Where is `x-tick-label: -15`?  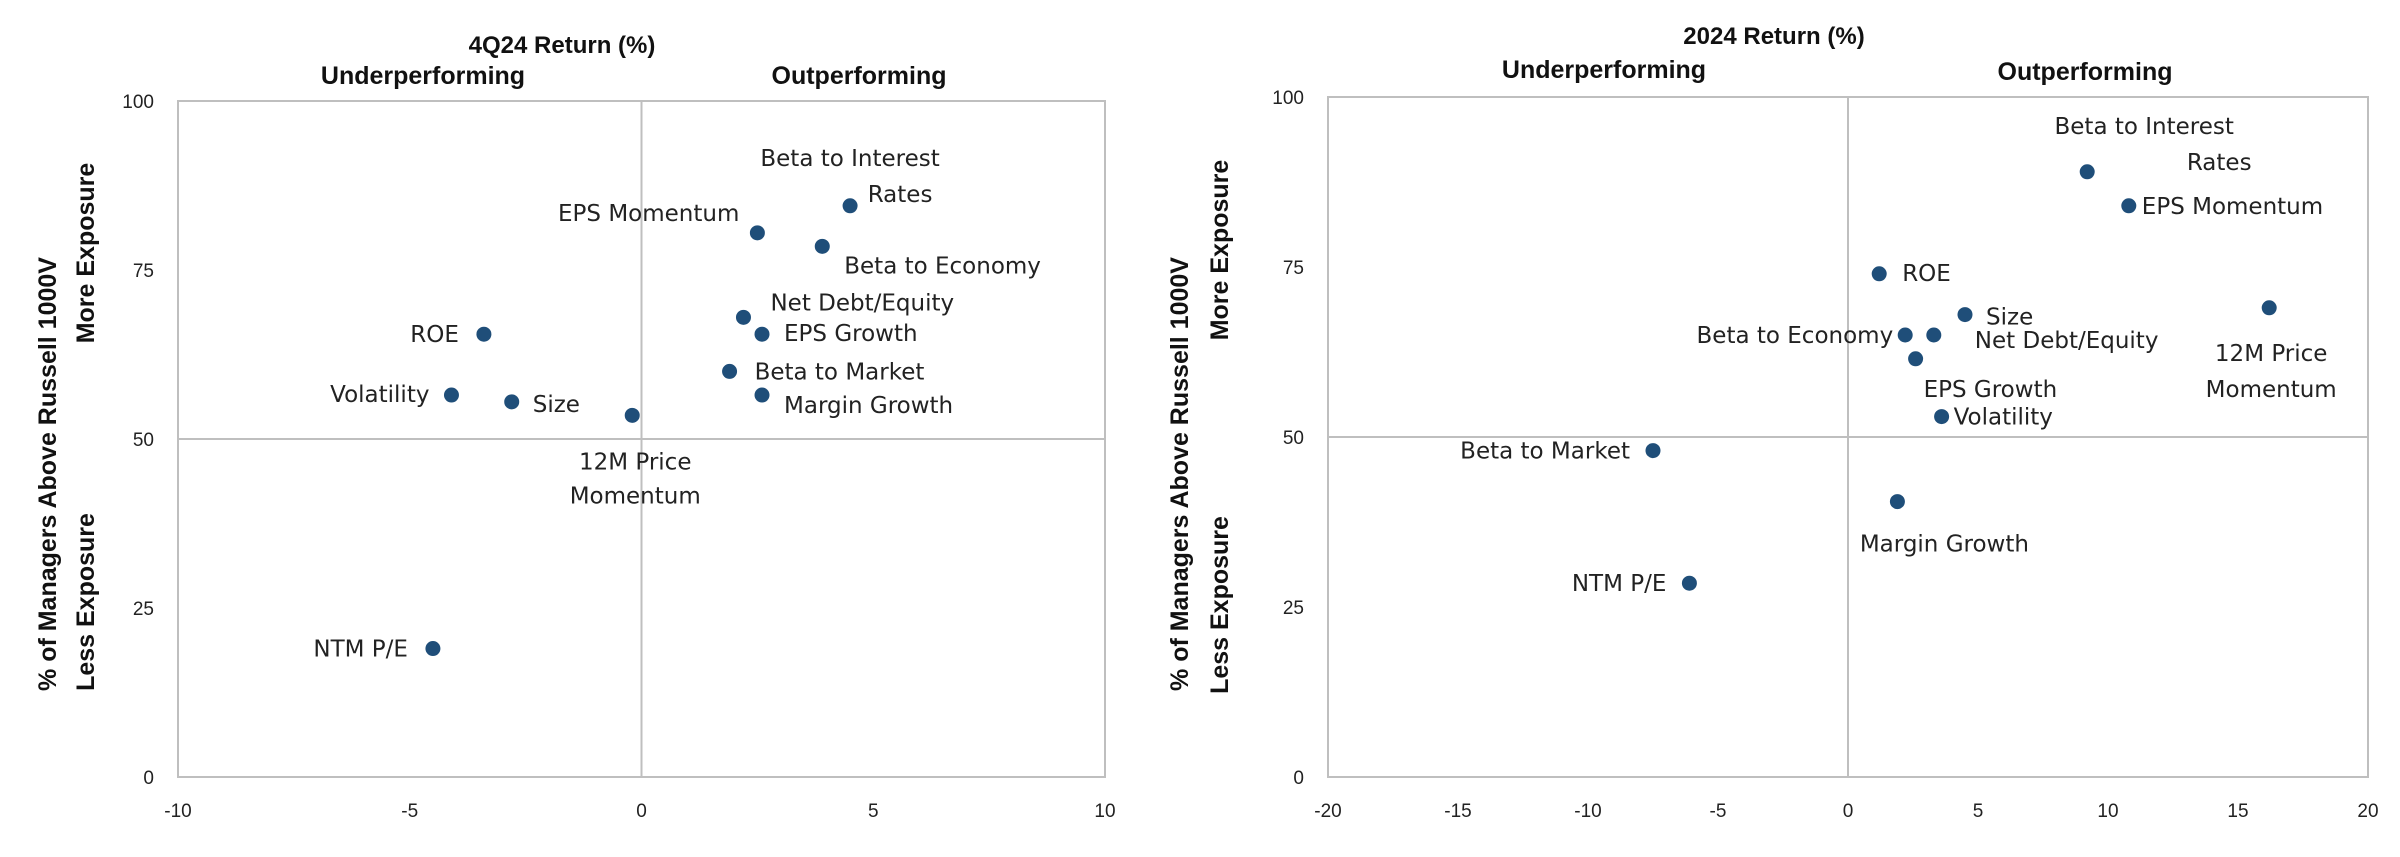
x-tick-label: -15 is located at coordinates (1457, 811).